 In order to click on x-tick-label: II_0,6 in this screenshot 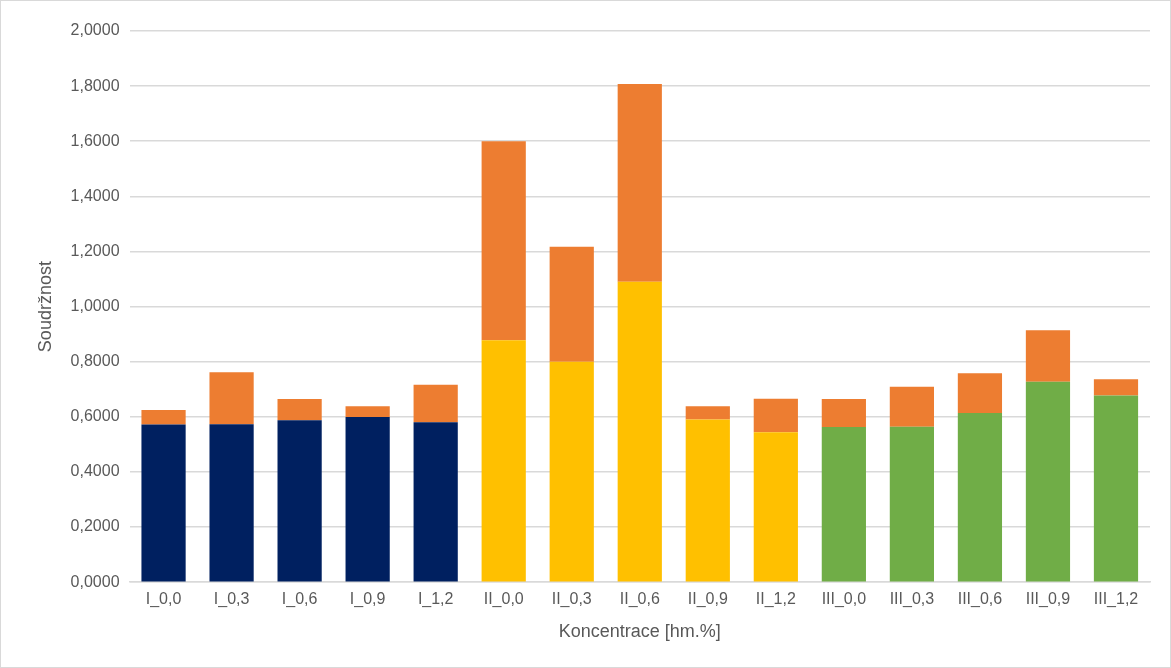, I will do `click(639, 599)`.